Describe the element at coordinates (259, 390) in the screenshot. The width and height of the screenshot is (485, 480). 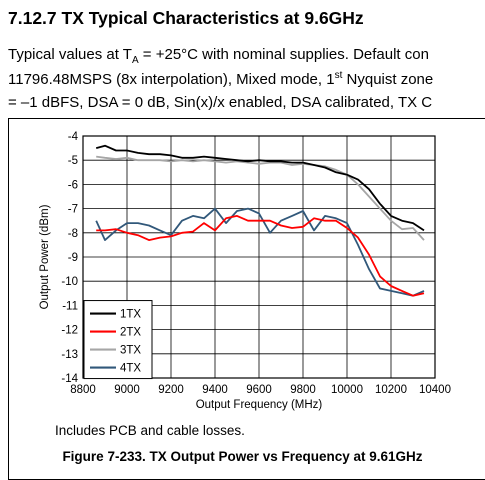
I see `x-tick-label: 9600` at that location.